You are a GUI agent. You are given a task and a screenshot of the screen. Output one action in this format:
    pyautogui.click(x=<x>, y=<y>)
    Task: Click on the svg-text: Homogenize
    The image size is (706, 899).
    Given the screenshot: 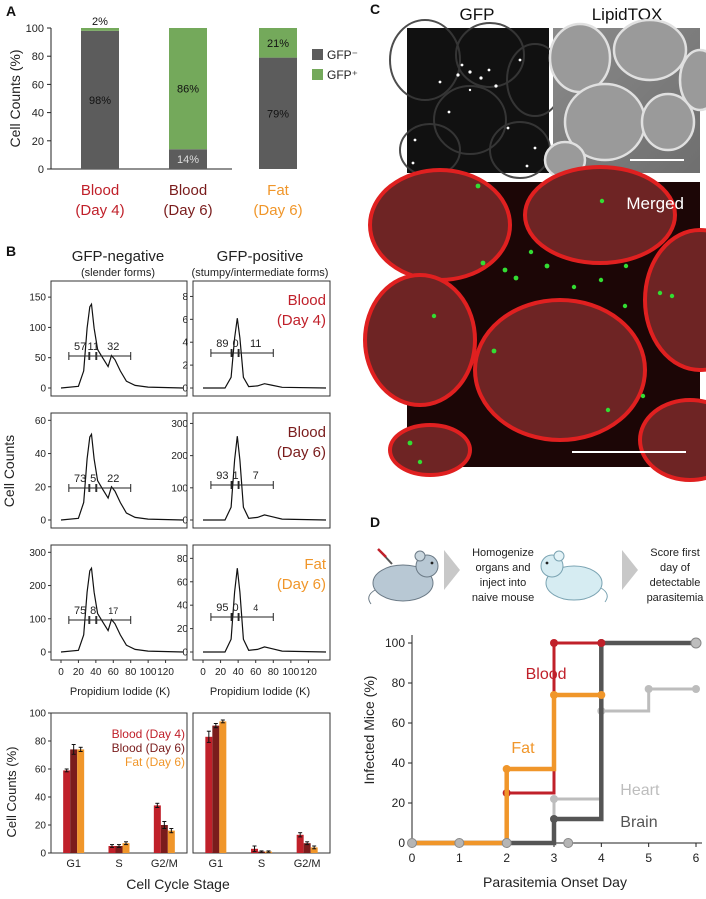 What is the action you would take?
    pyautogui.click(x=503, y=553)
    